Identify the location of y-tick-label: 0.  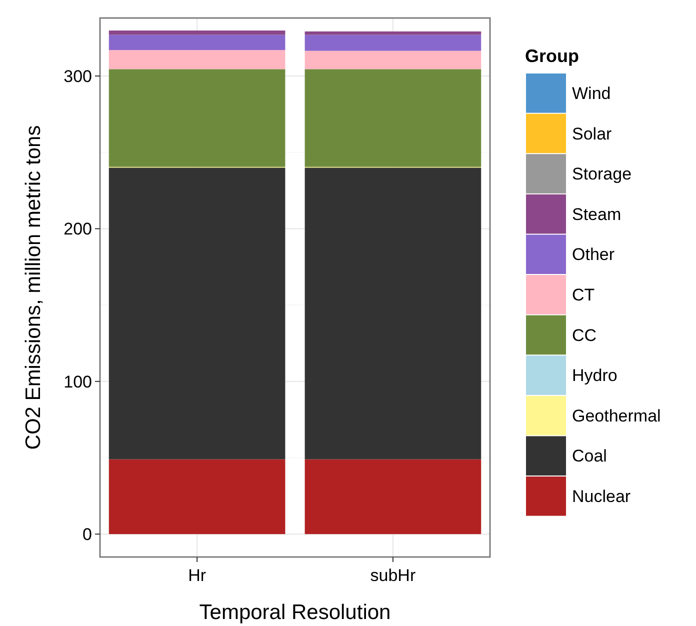
(87, 534).